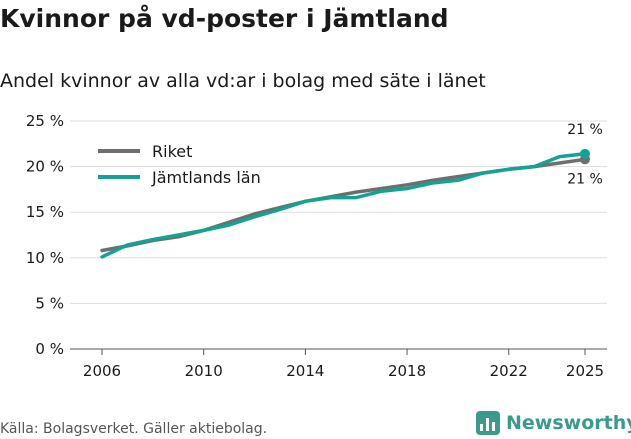 The height and width of the screenshot is (439, 631). What do you see at coordinates (568, 423) in the screenshot?
I see `brand-name: Newsworthy` at bounding box center [568, 423].